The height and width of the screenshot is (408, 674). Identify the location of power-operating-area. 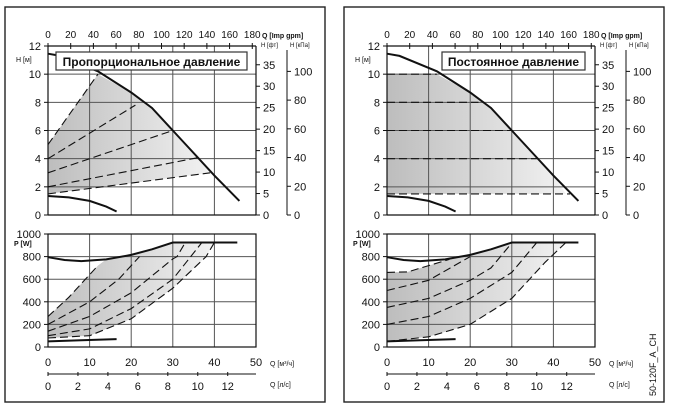
(476, 292).